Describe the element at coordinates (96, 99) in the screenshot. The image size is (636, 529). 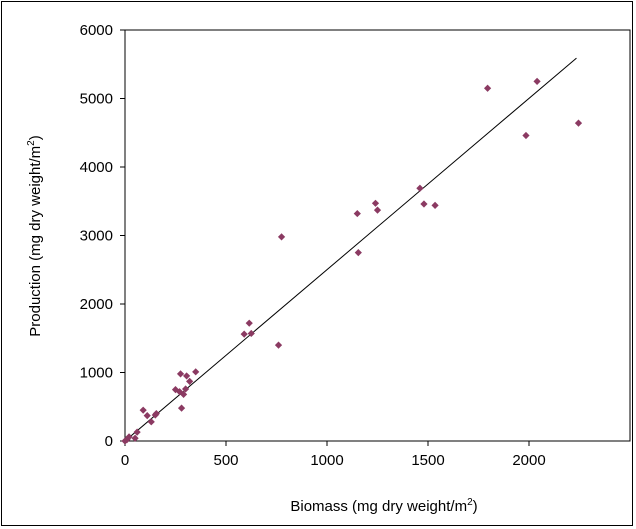
I see `y-tick-label: 5000` at that location.